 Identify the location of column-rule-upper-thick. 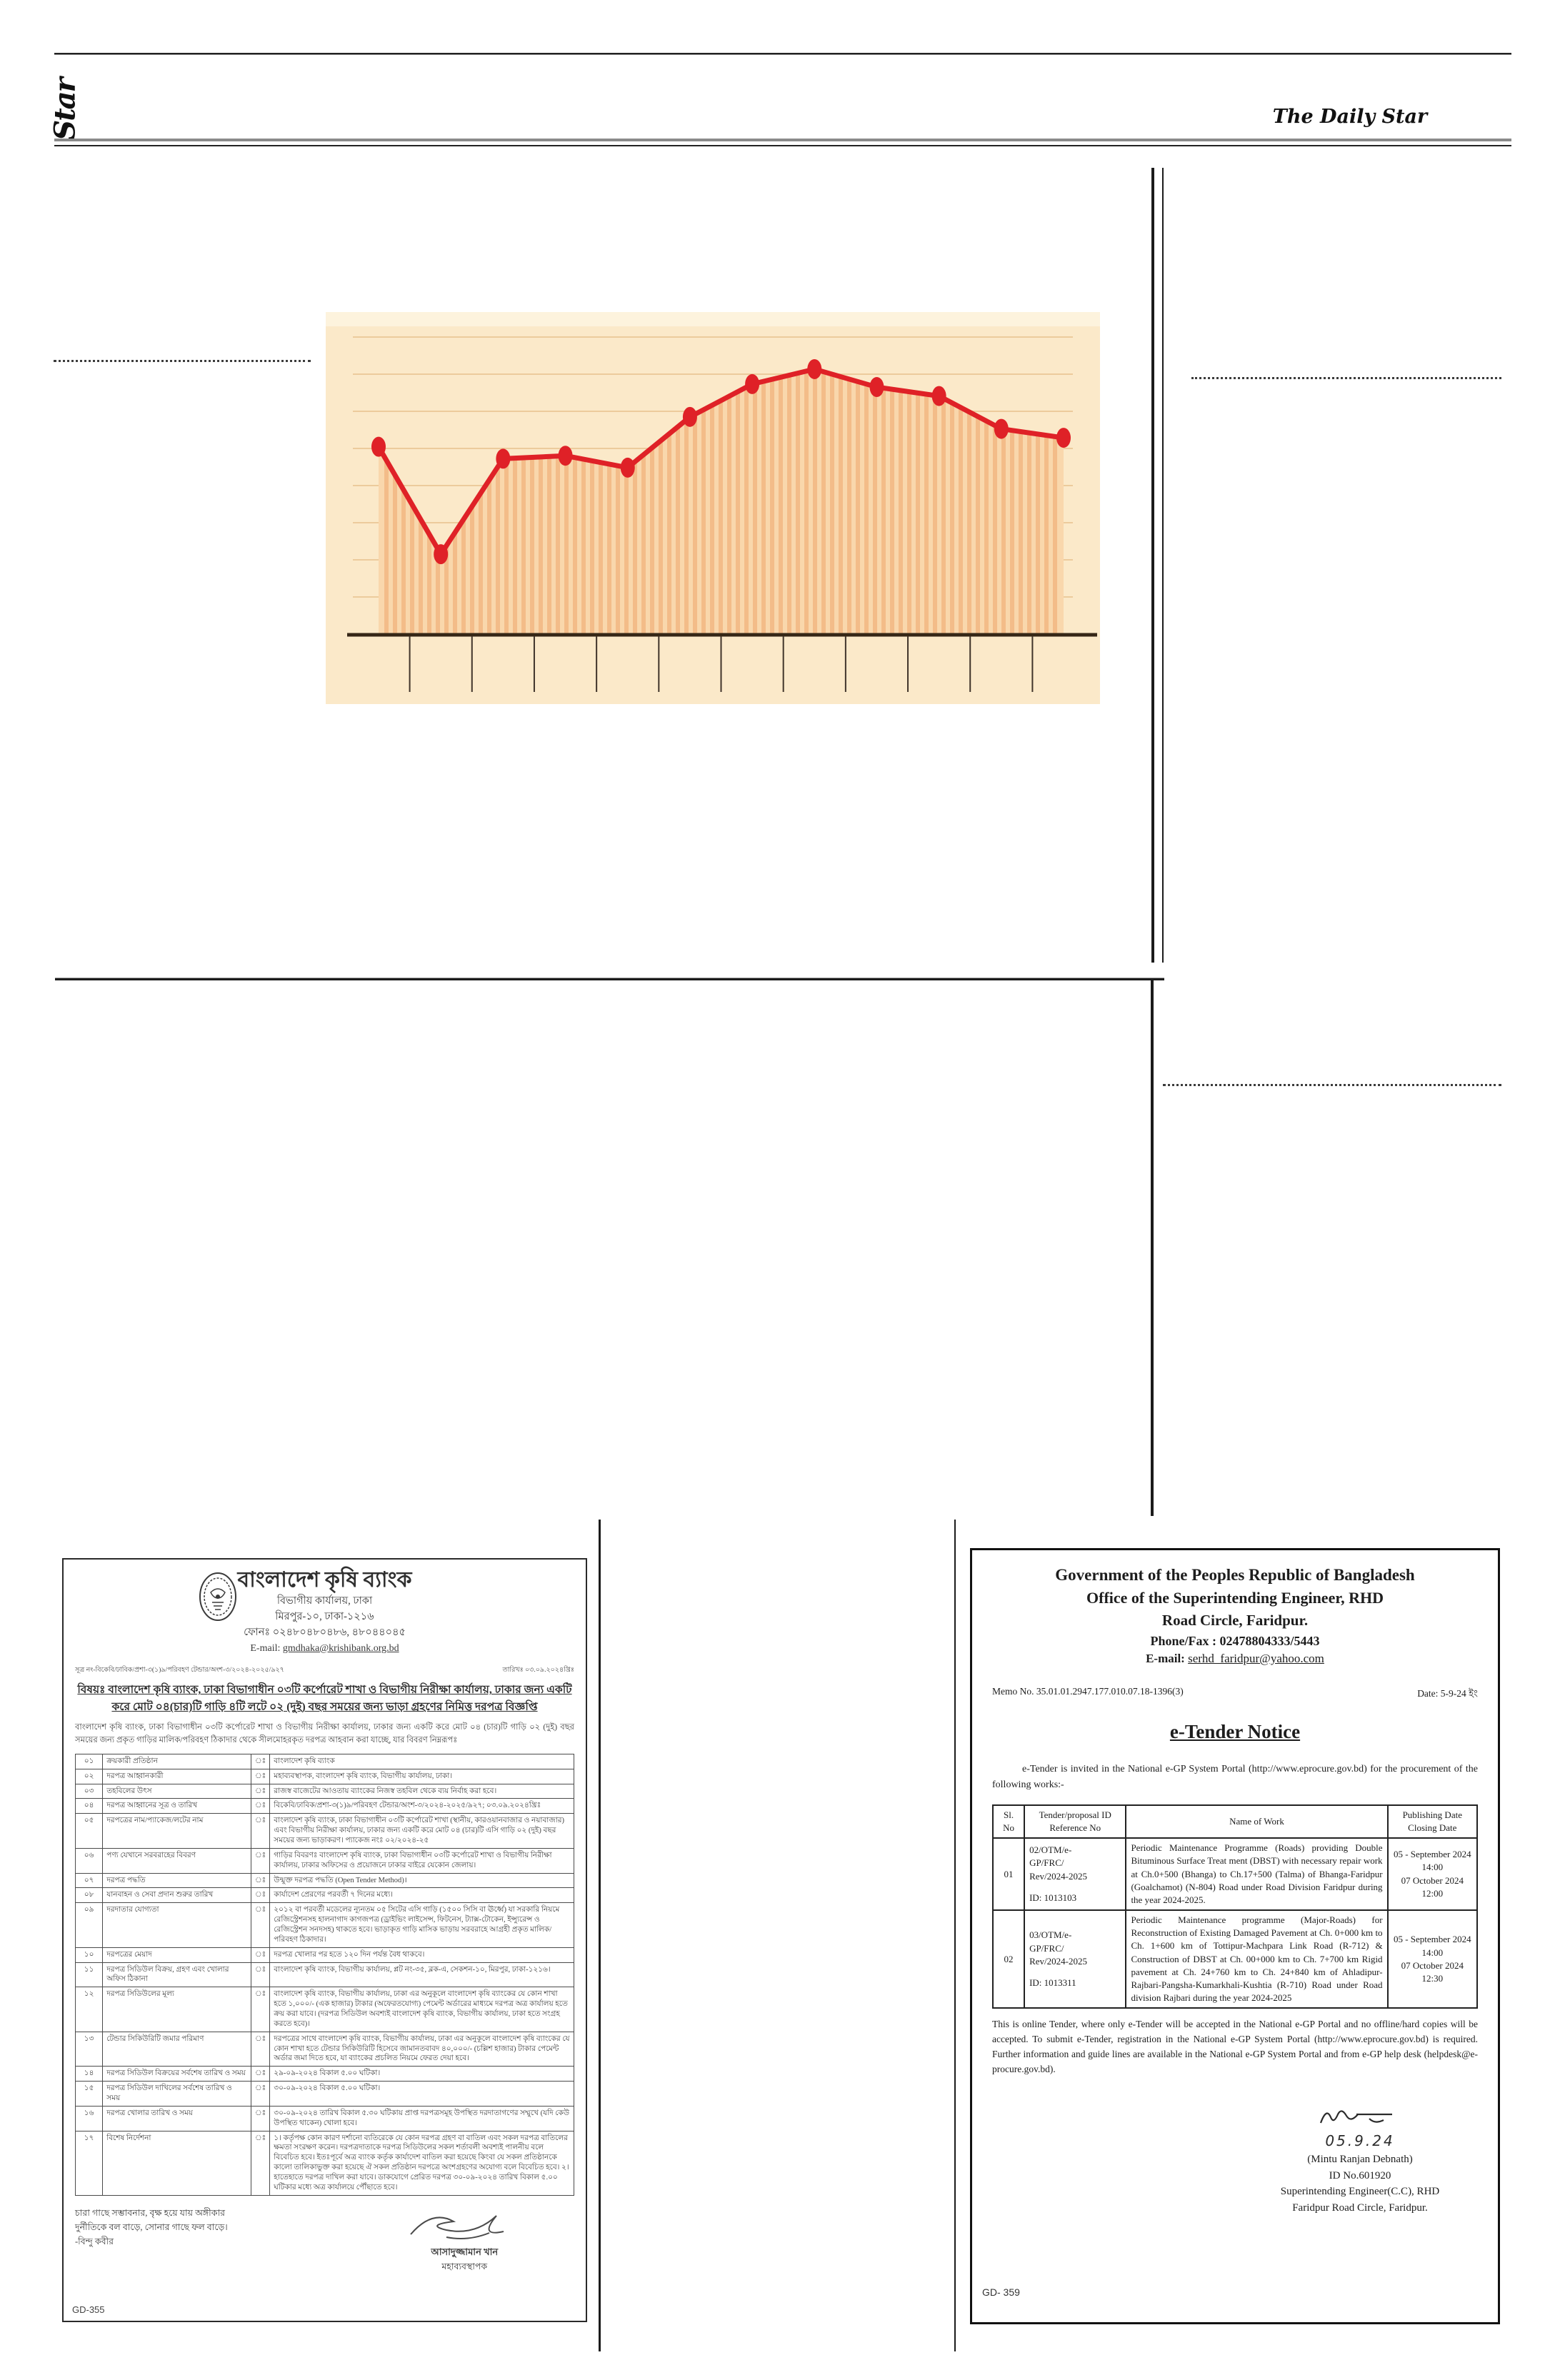
(1152, 565).